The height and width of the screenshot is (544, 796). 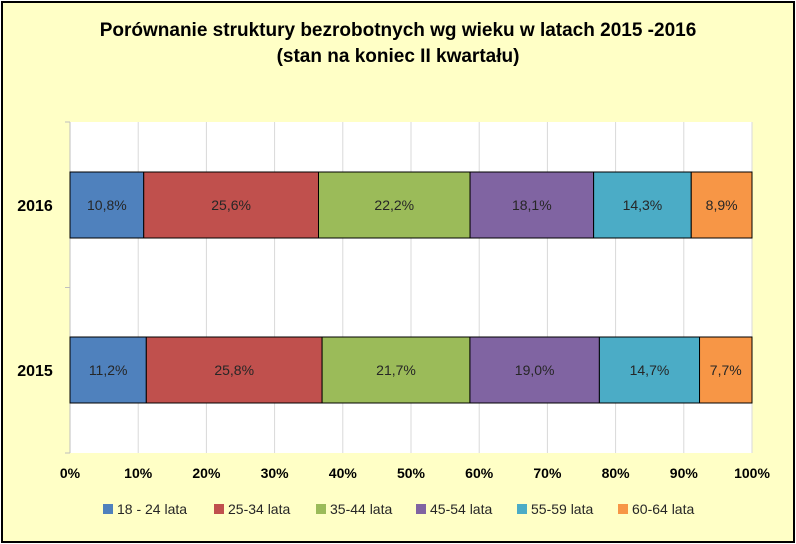 I want to click on category-label: 2015, so click(x=35, y=371).